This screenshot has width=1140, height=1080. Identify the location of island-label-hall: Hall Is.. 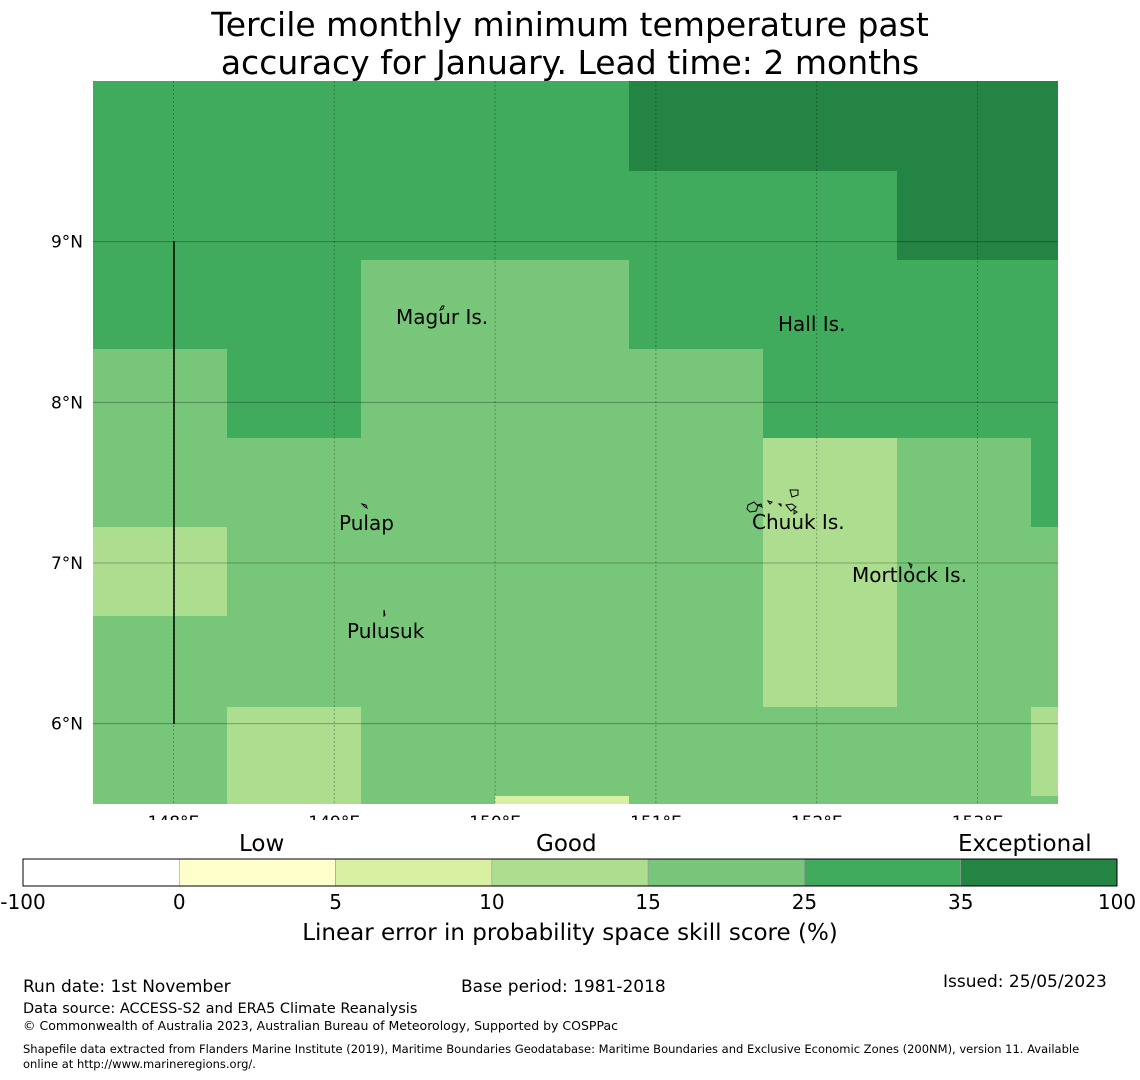
(812, 324).